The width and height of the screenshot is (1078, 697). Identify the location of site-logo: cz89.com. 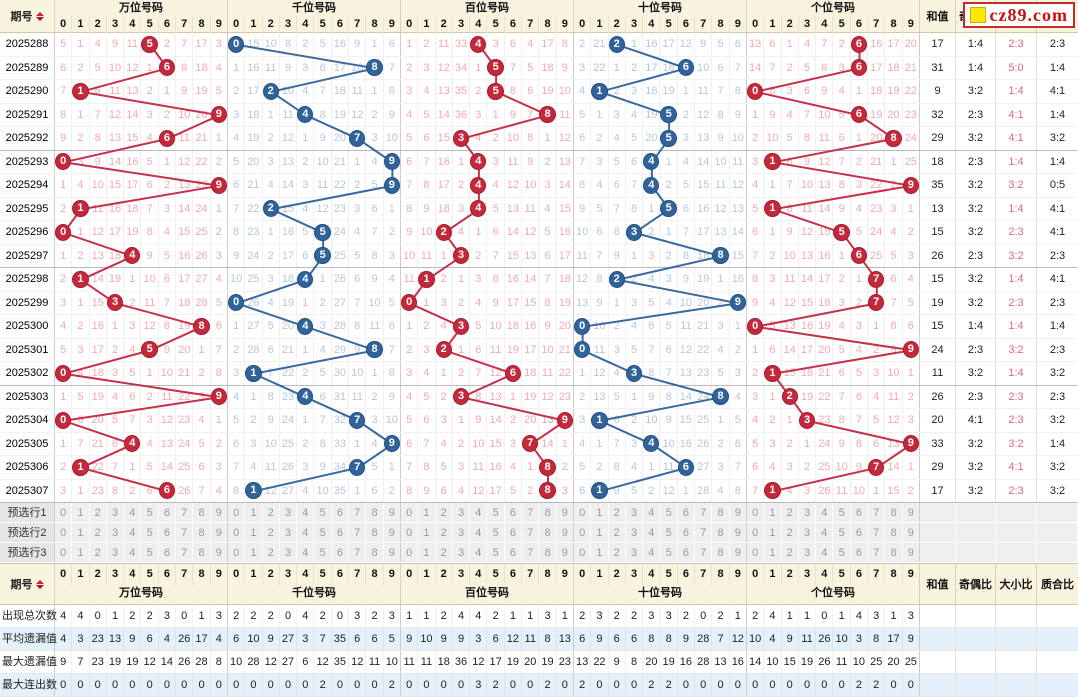
(1018, 15).